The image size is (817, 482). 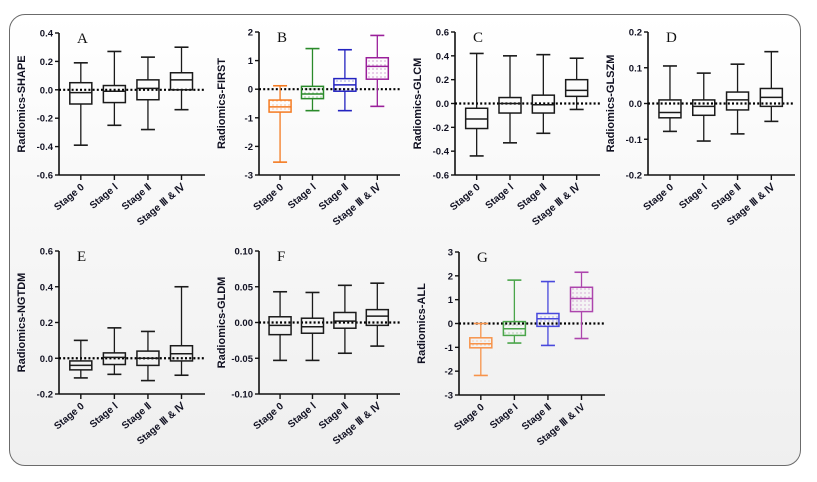 I want to click on panel-letter: A, so click(x=82, y=39).